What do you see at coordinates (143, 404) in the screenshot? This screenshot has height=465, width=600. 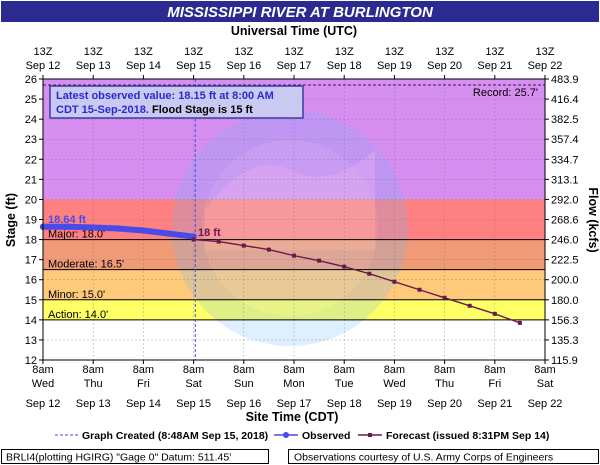 I see `bottom-tick-date: Sep 14` at bounding box center [143, 404].